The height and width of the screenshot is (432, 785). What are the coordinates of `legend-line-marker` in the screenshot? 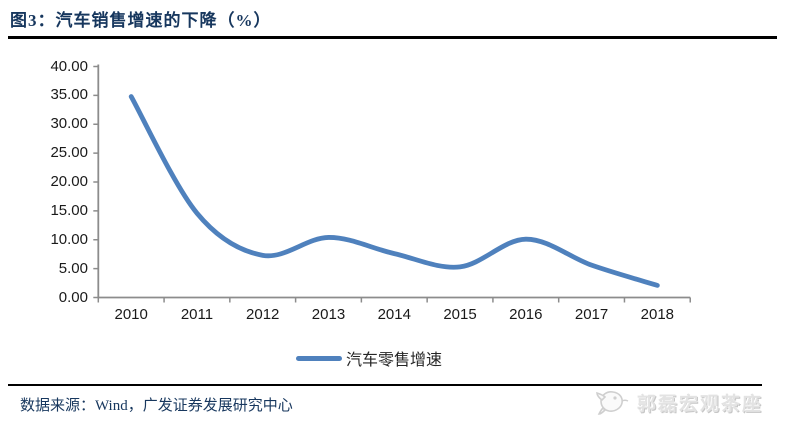 It's located at (319, 358).